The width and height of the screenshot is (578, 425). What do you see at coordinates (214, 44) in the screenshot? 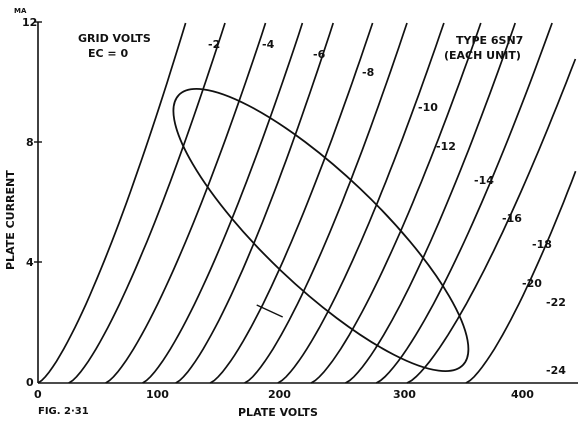
I see `curve-label-m2: -2` at bounding box center [214, 44].